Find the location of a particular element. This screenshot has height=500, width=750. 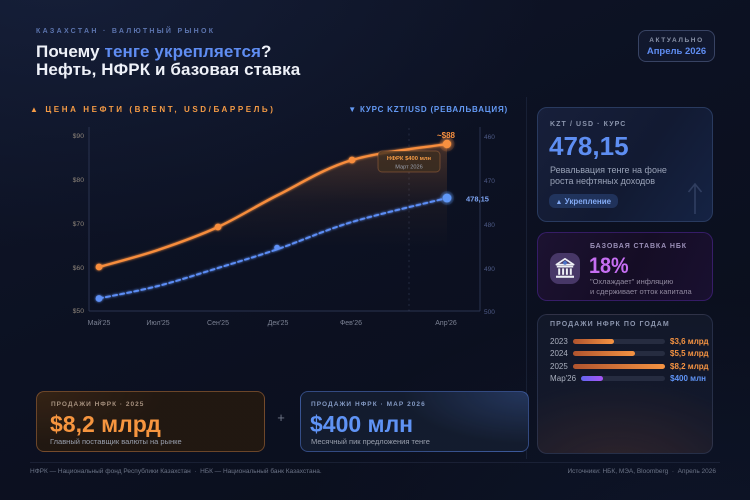

svg-text: $70 is located at coordinates (79, 224).